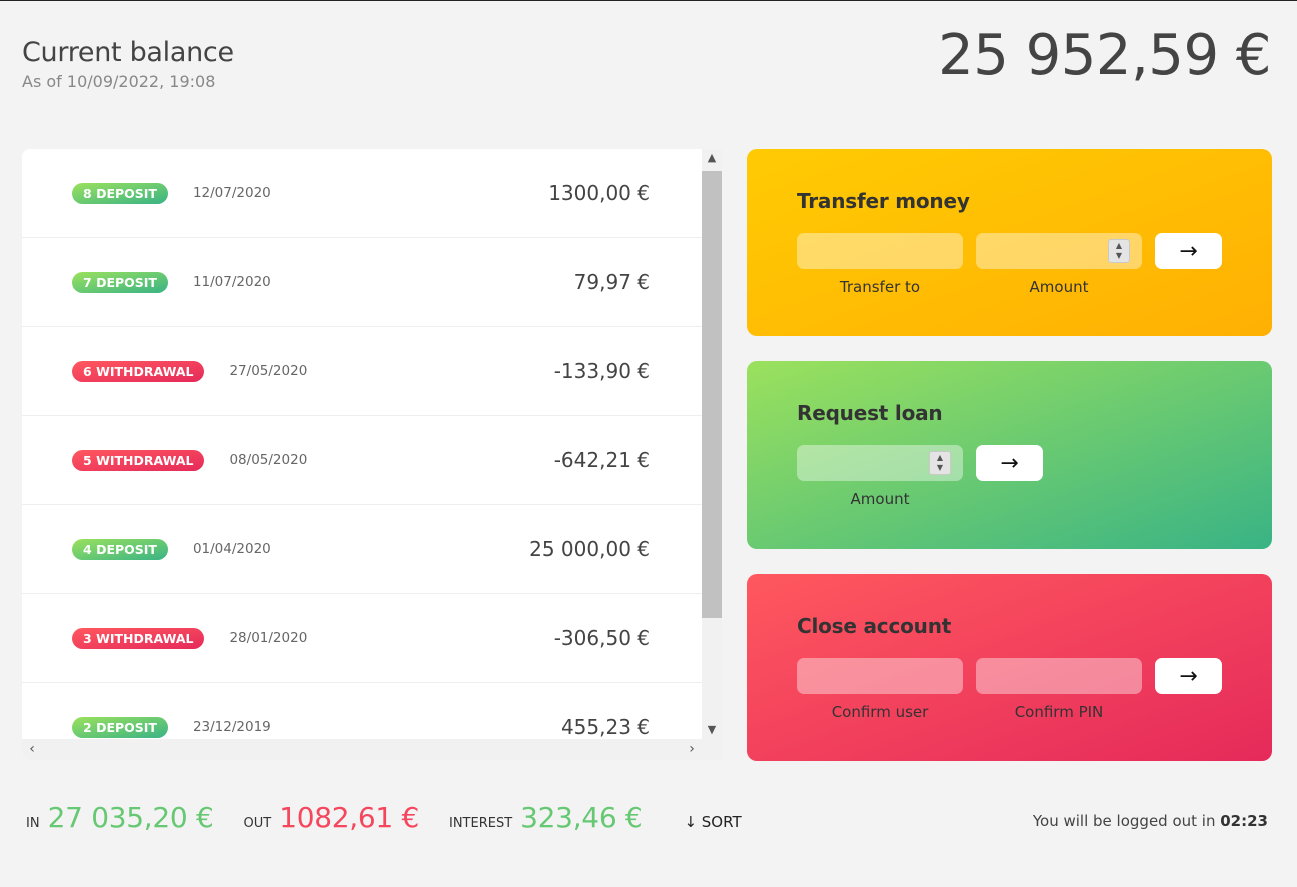 Image resolution: width=1297 pixels, height=887 pixels. I want to click on loan-amount-label: Amount, so click(880, 499).